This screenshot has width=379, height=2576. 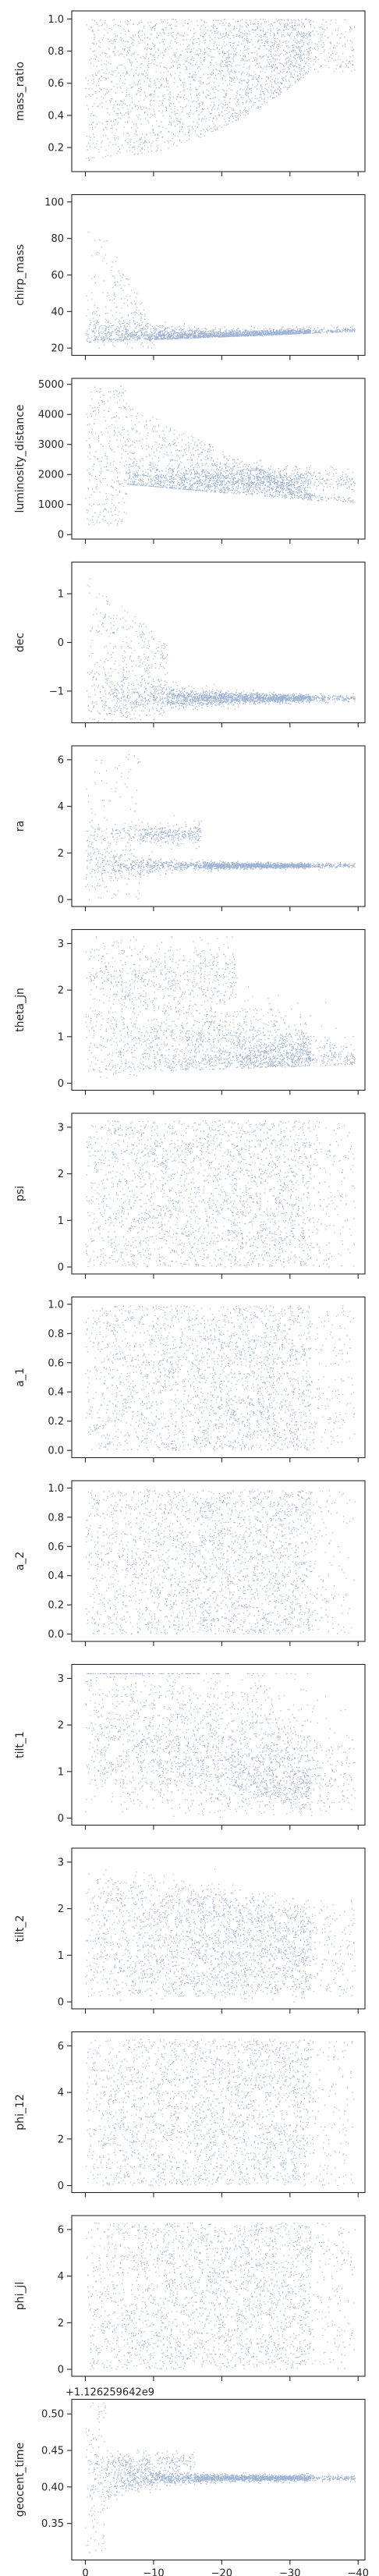 I want to click on y-tick-label: 2000, so click(x=51, y=475).